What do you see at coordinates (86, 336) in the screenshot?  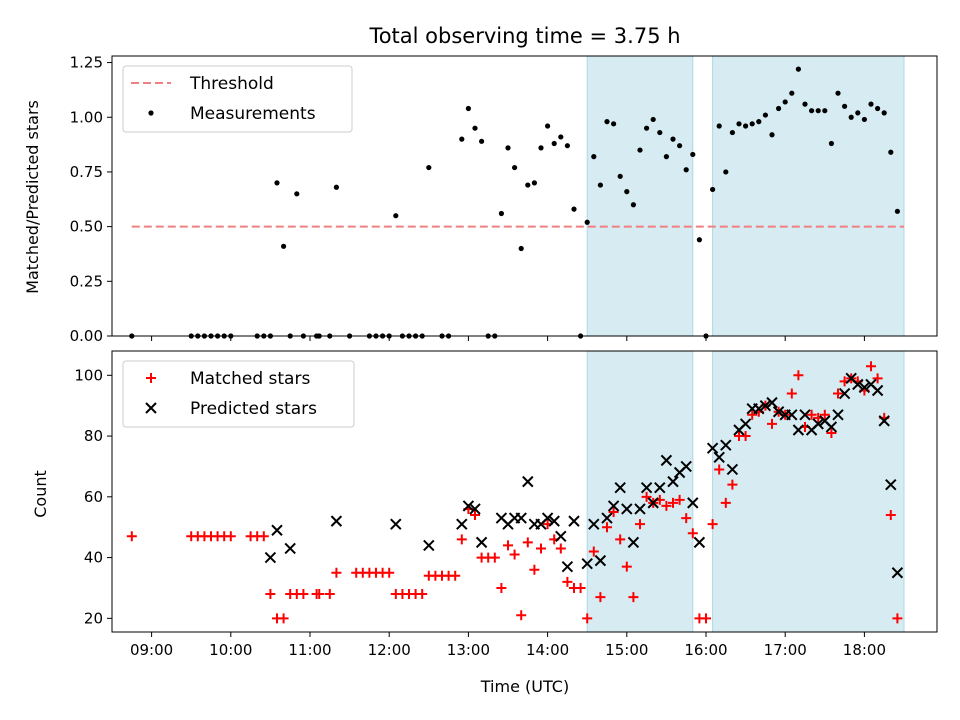 I see `top-y-tick-label: 0.00` at bounding box center [86, 336].